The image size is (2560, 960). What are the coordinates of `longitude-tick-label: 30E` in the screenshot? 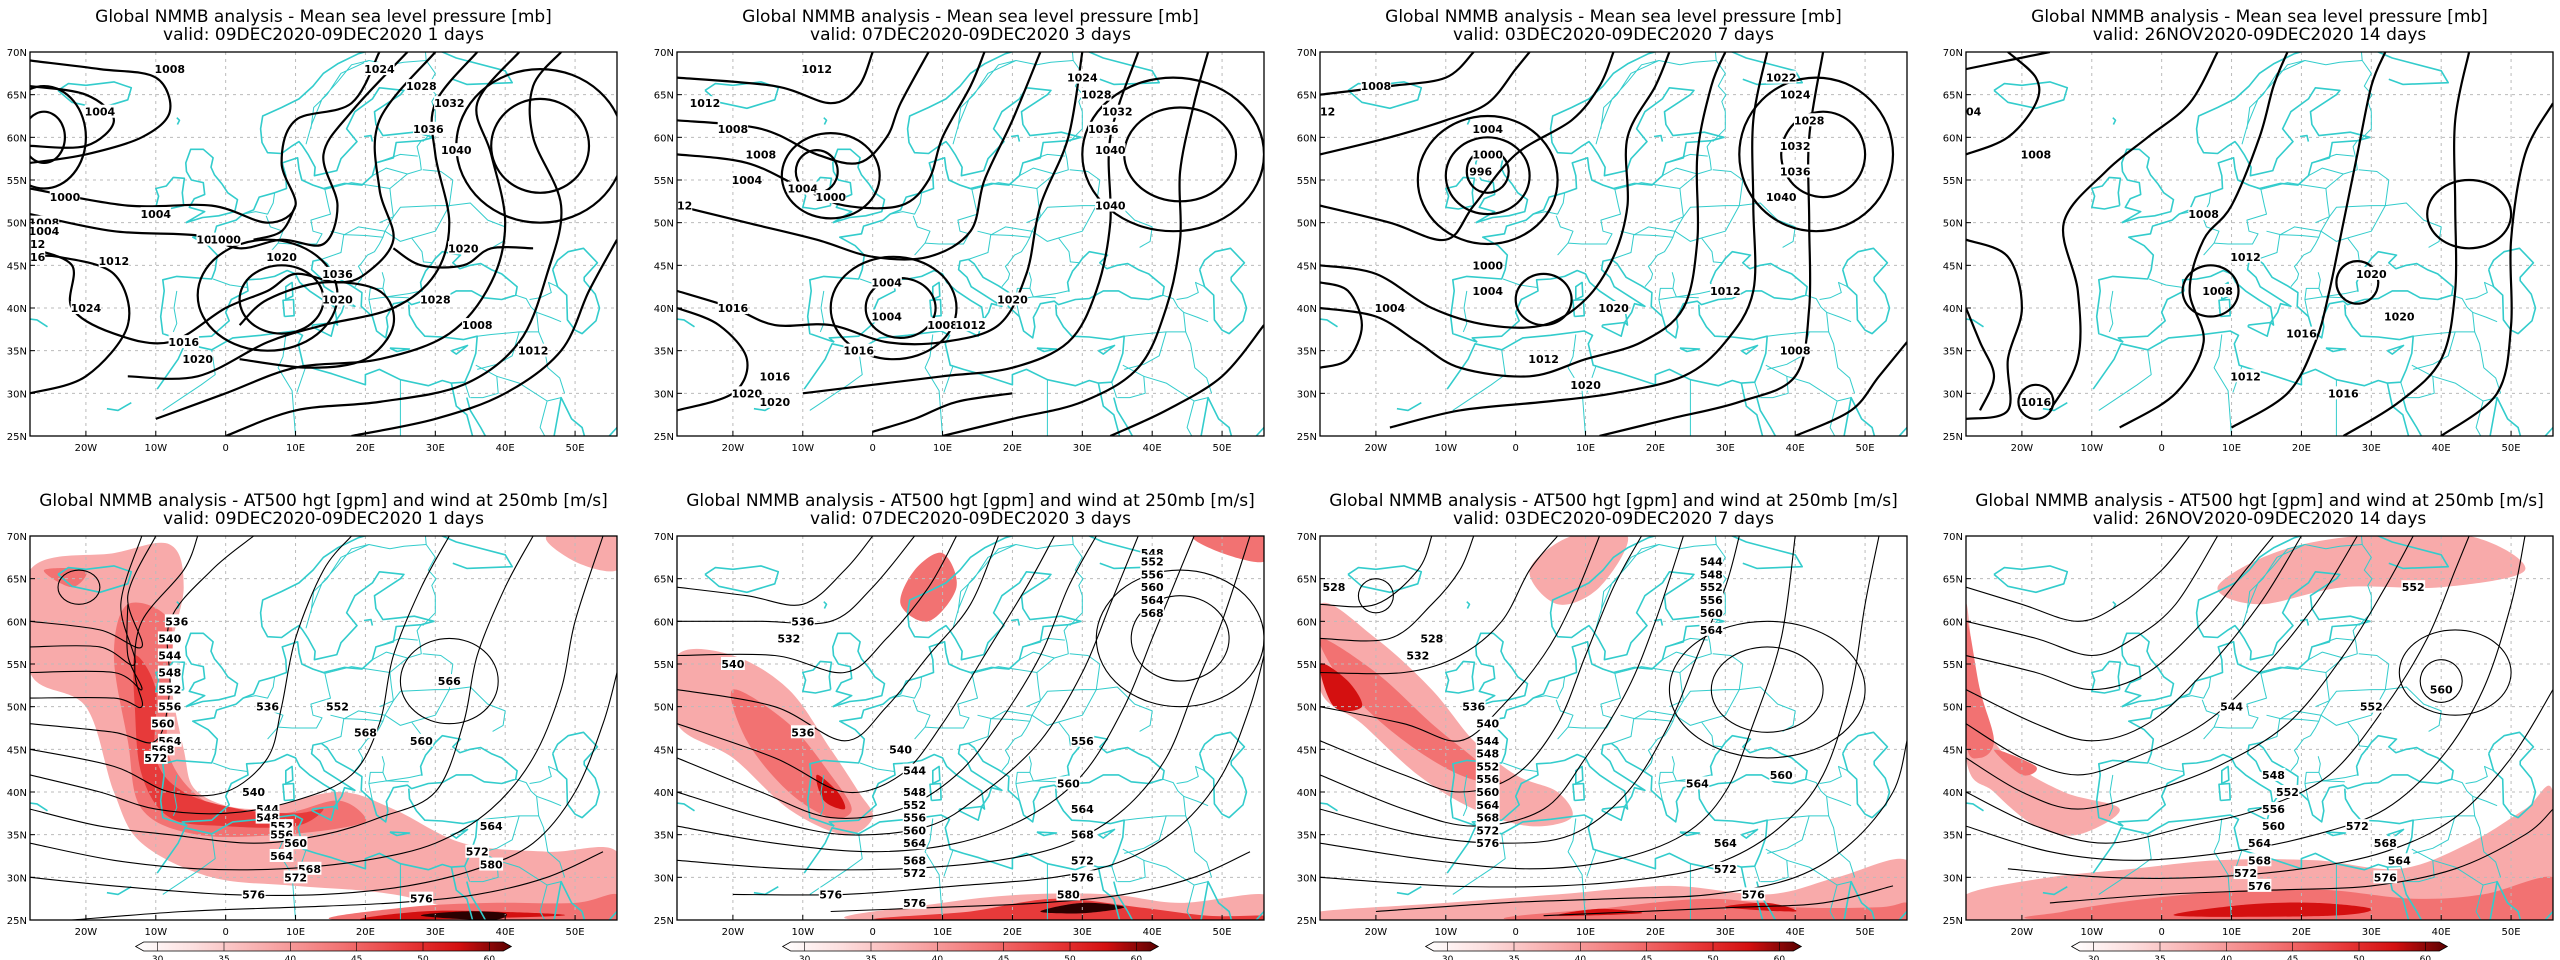 It's located at (435, 448).